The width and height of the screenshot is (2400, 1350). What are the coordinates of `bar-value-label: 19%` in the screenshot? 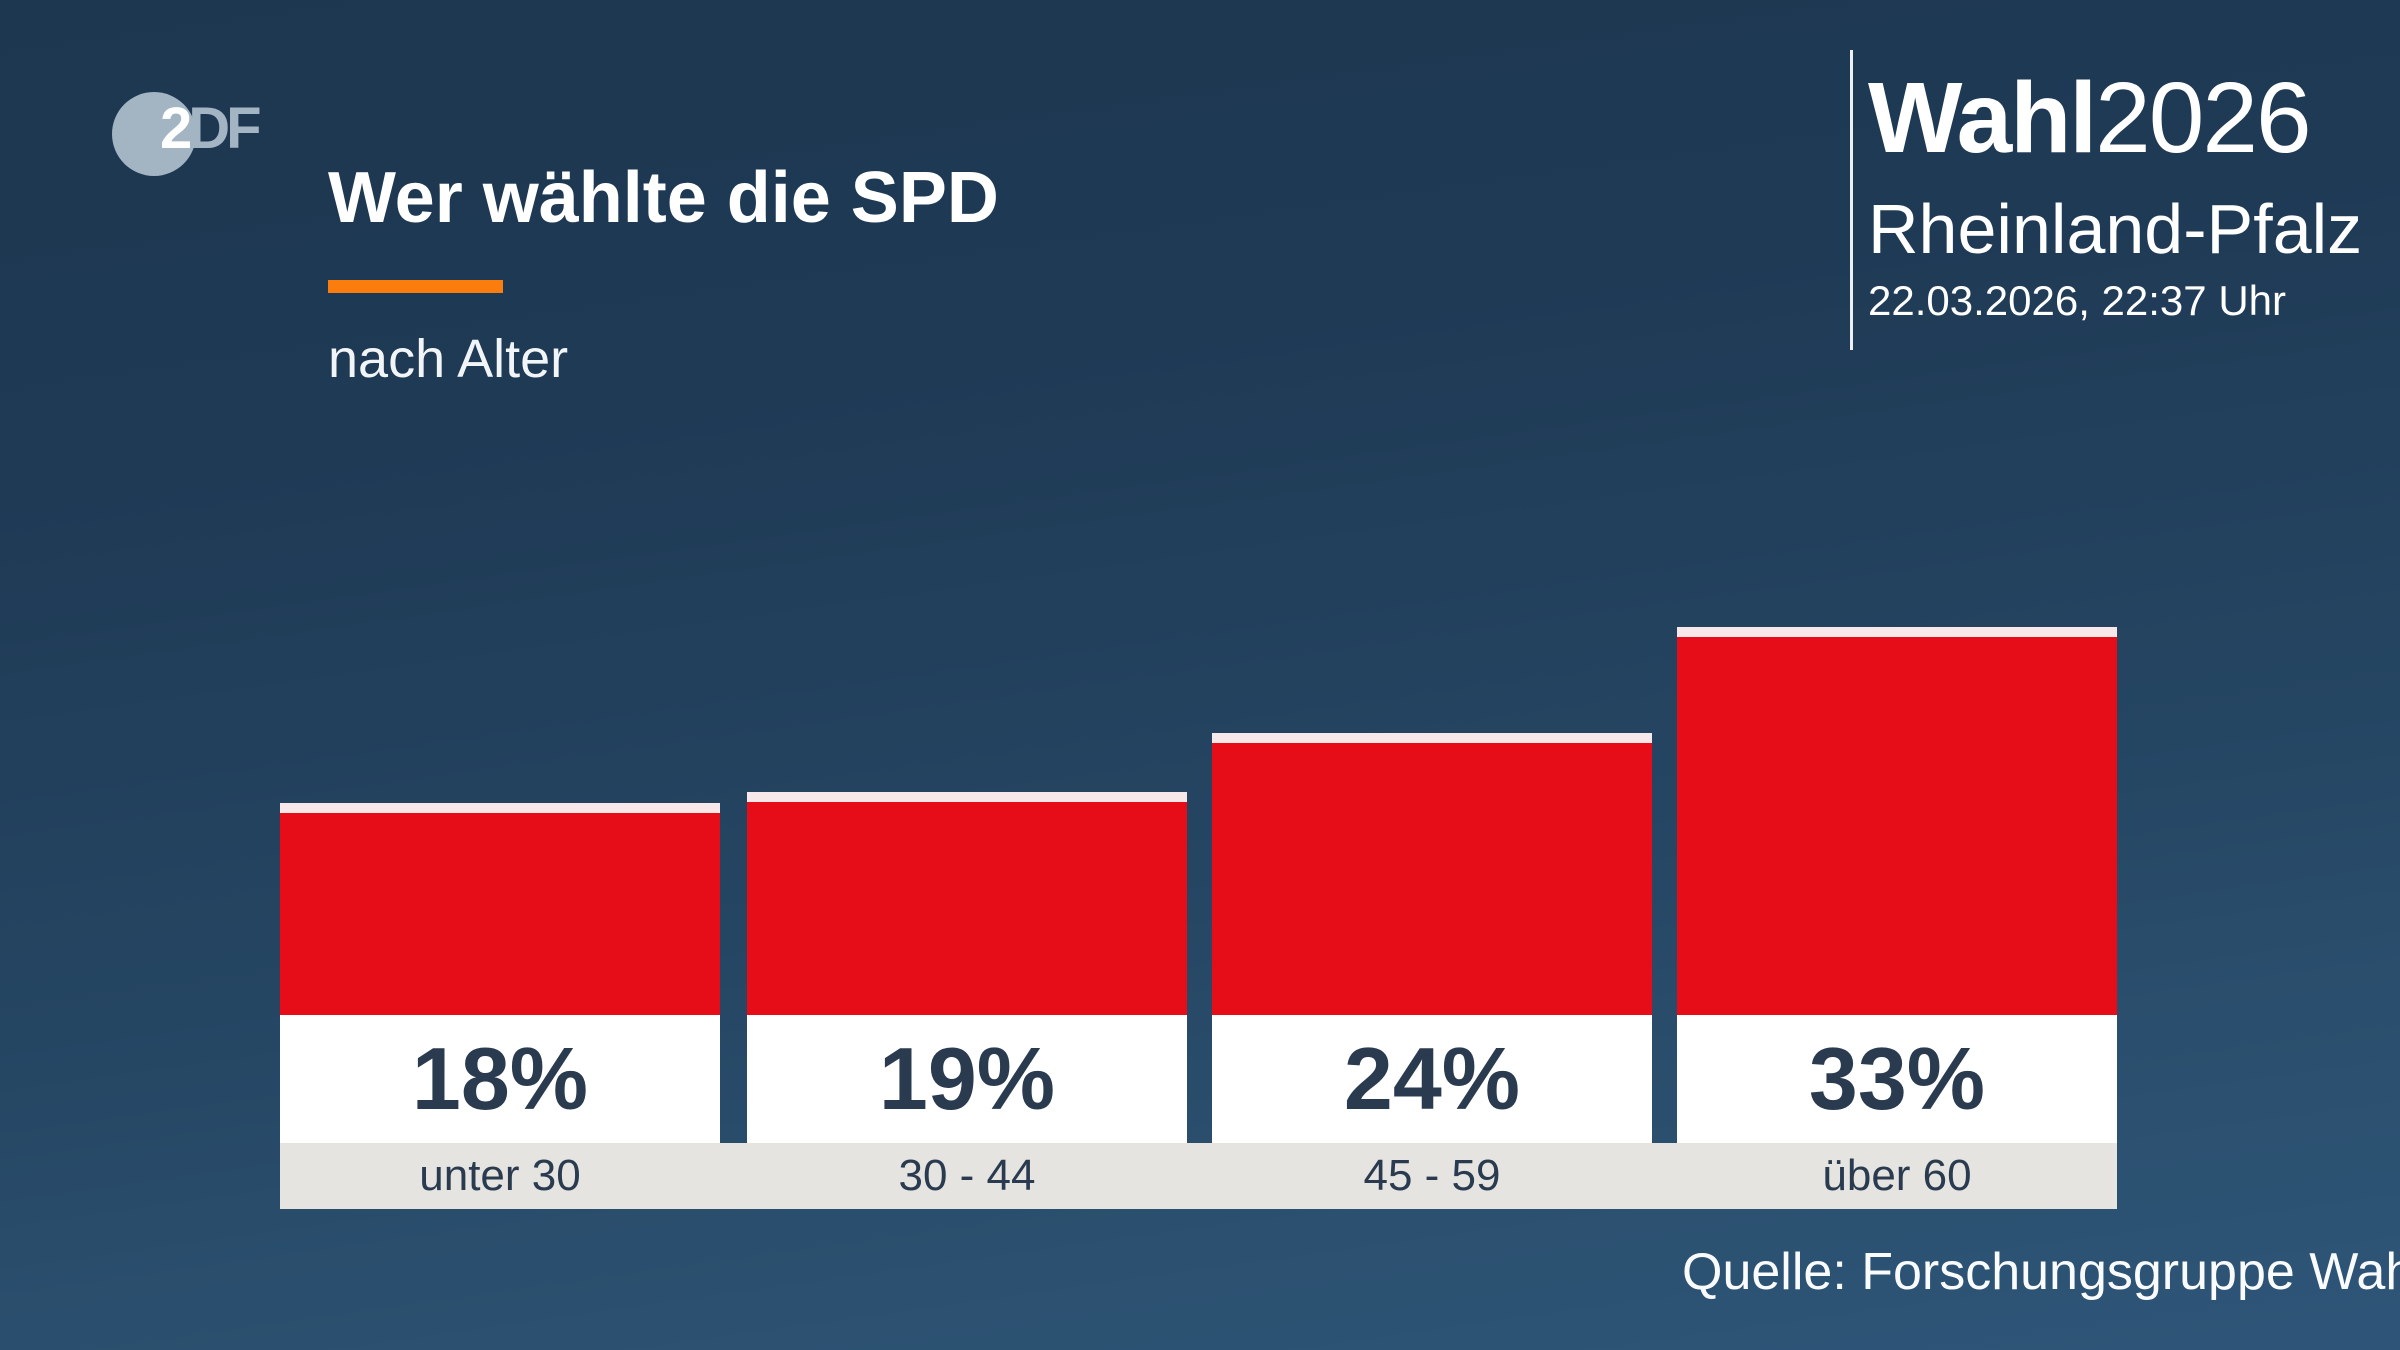 It's located at (967, 1079).